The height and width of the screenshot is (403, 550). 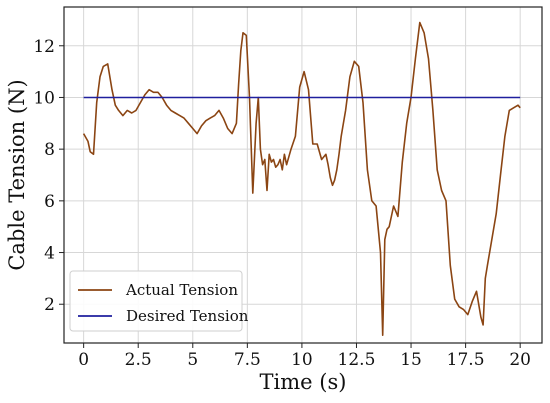 What do you see at coordinates (520, 360) in the screenshot?
I see `x-tick-label: 20` at bounding box center [520, 360].